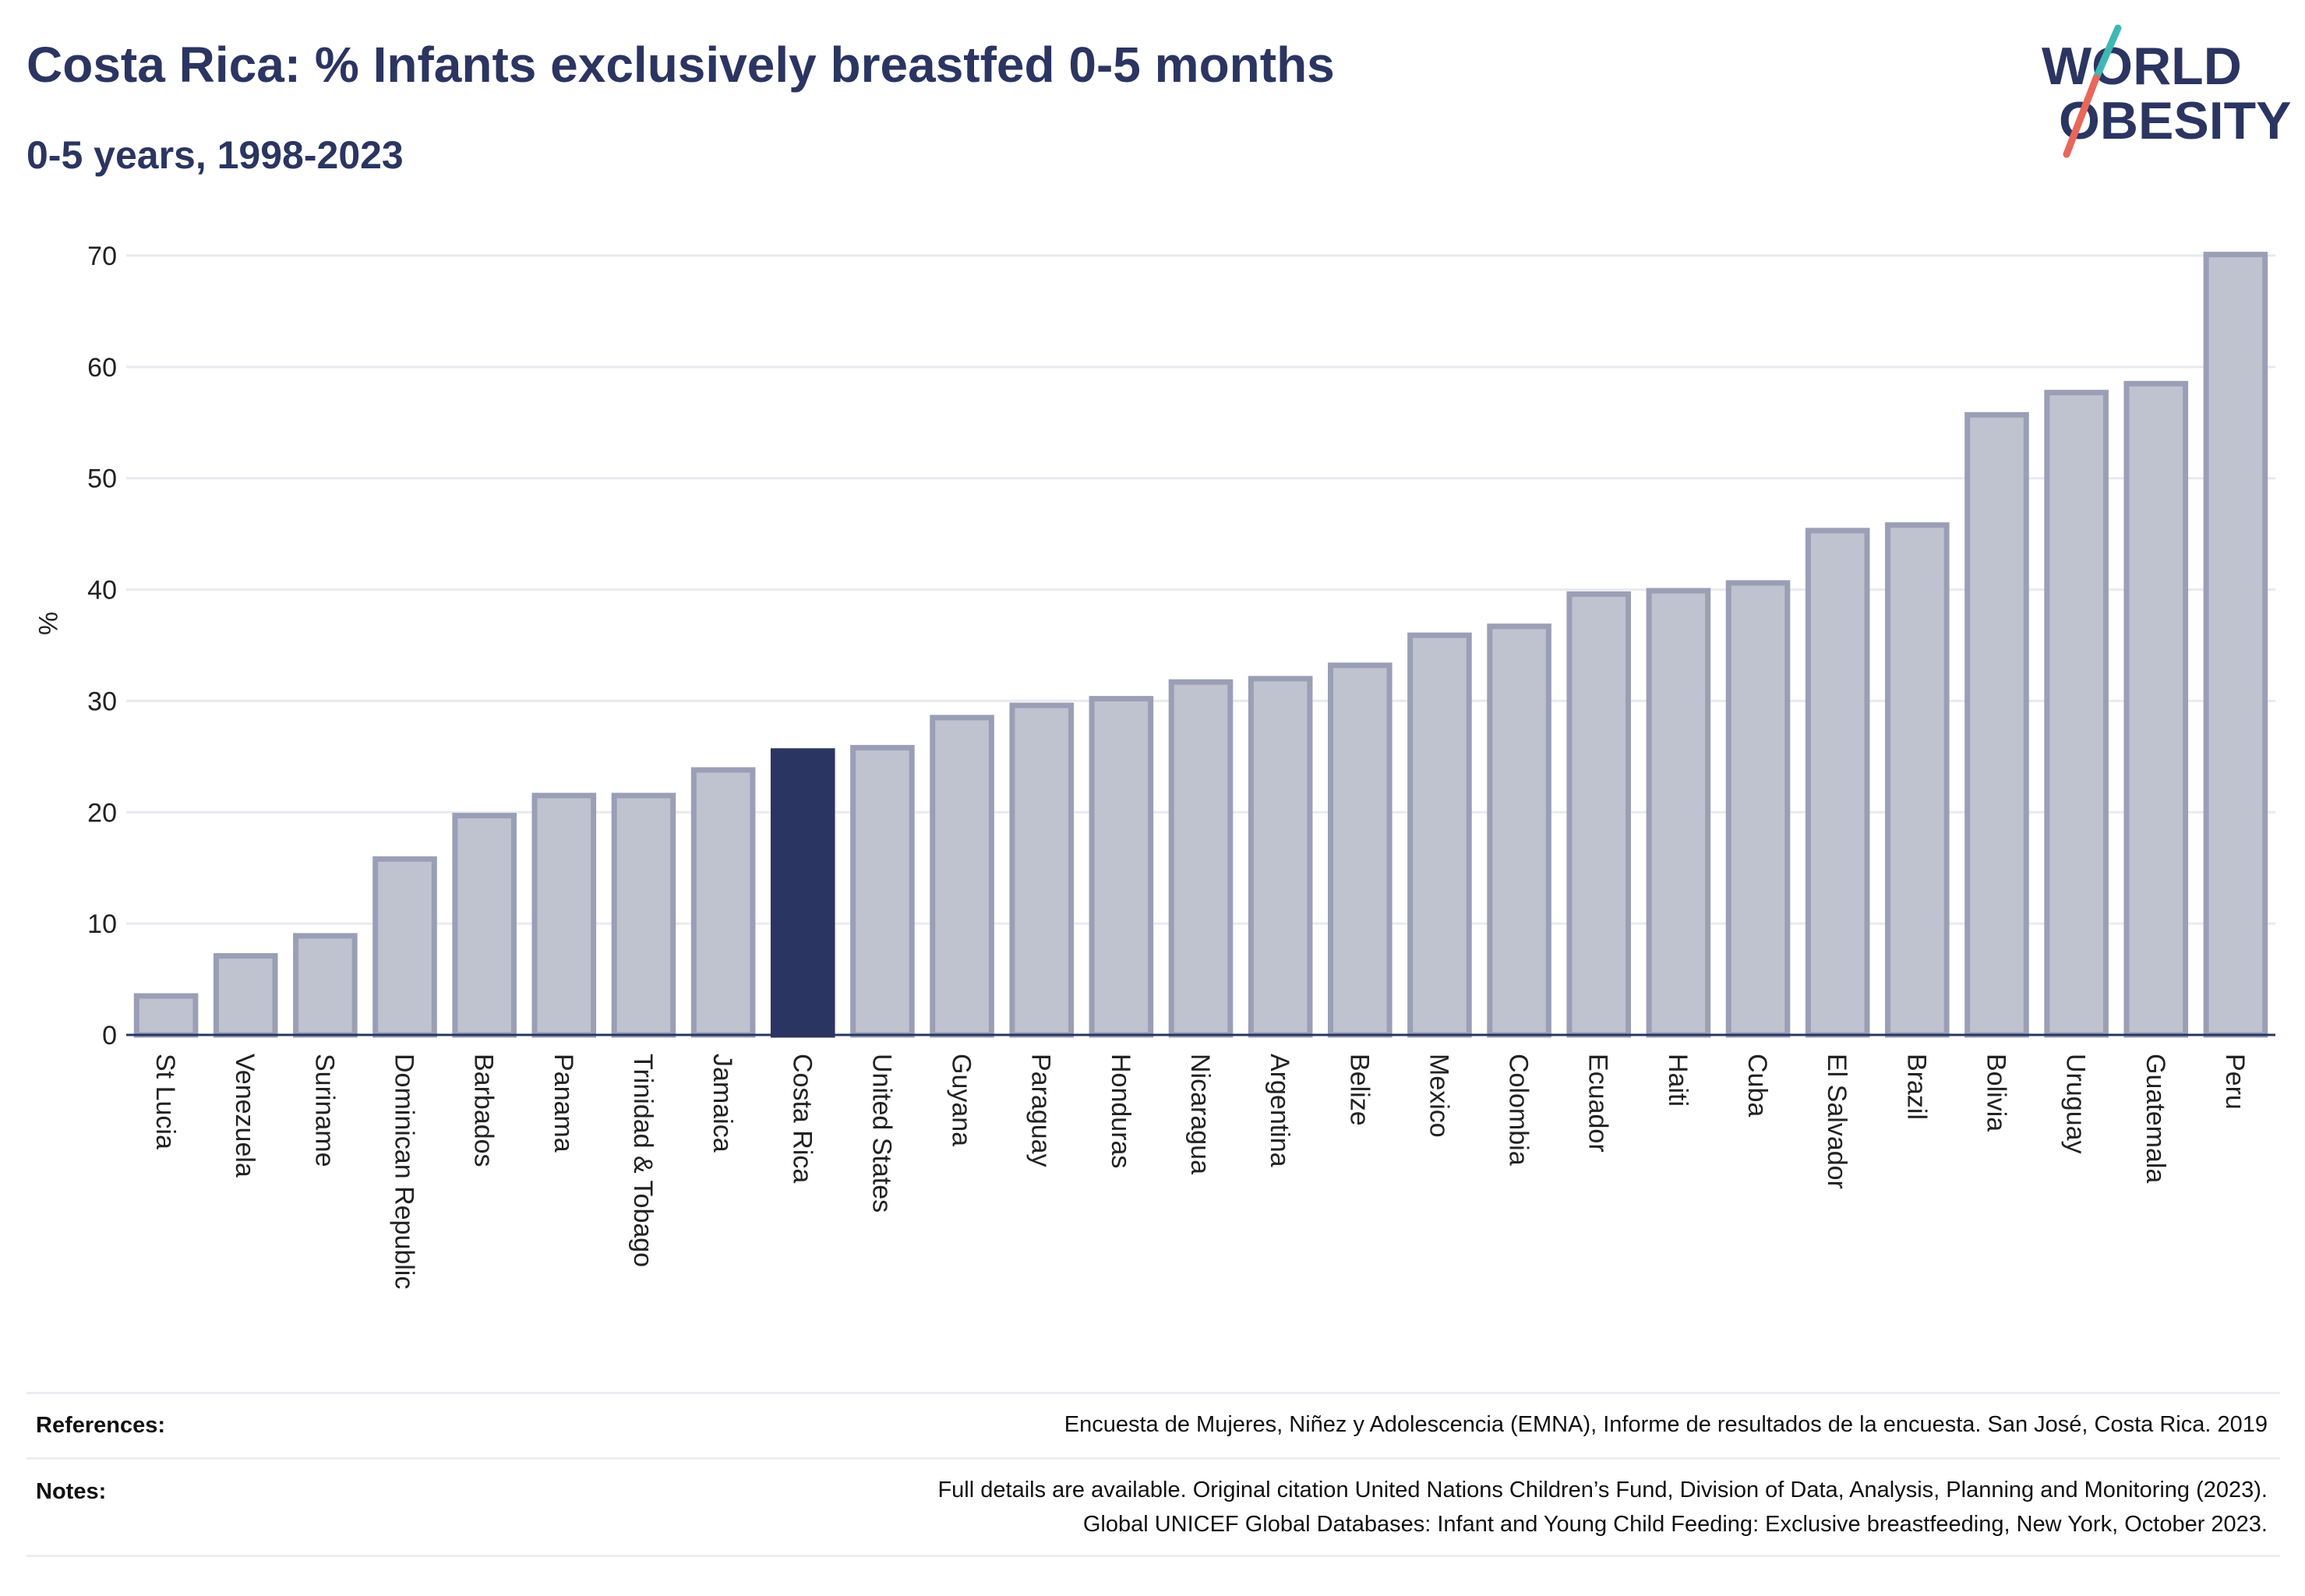  What do you see at coordinates (1836, 1121) in the screenshot?
I see `x-tick-label: El Salvador` at bounding box center [1836, 1121].